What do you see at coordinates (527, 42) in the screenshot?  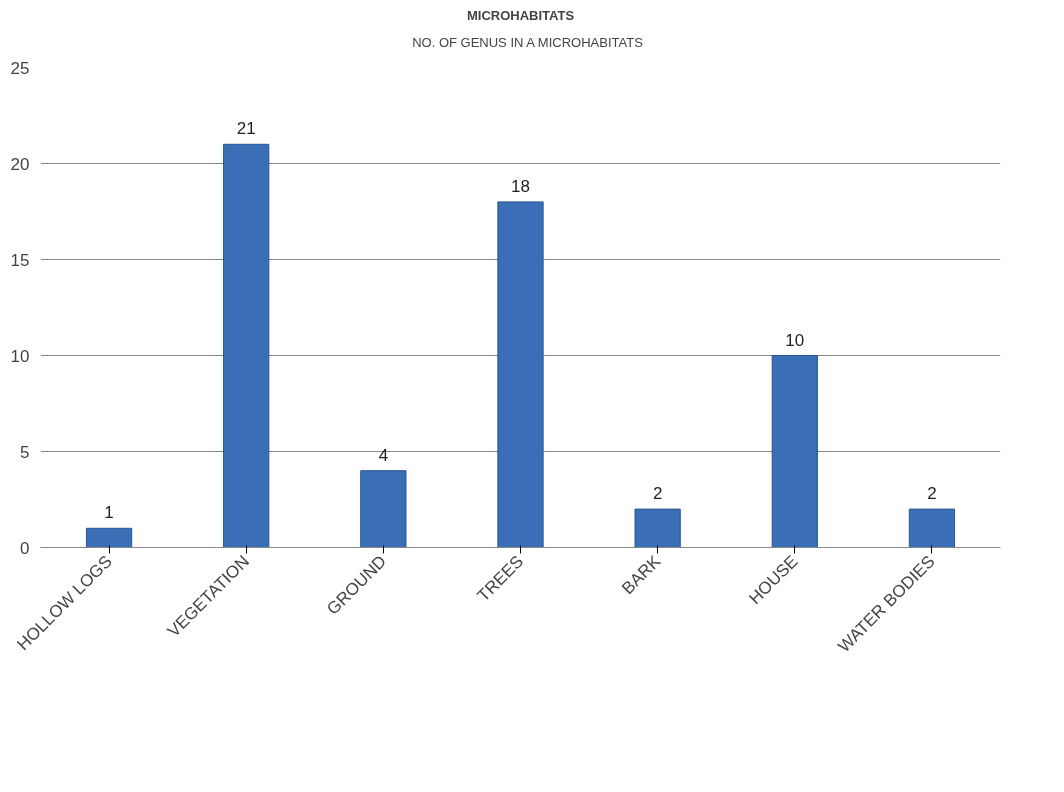 I see `text: NO. OF GENUS IN A MICROHABITATS` at bounding box center [527, 42].